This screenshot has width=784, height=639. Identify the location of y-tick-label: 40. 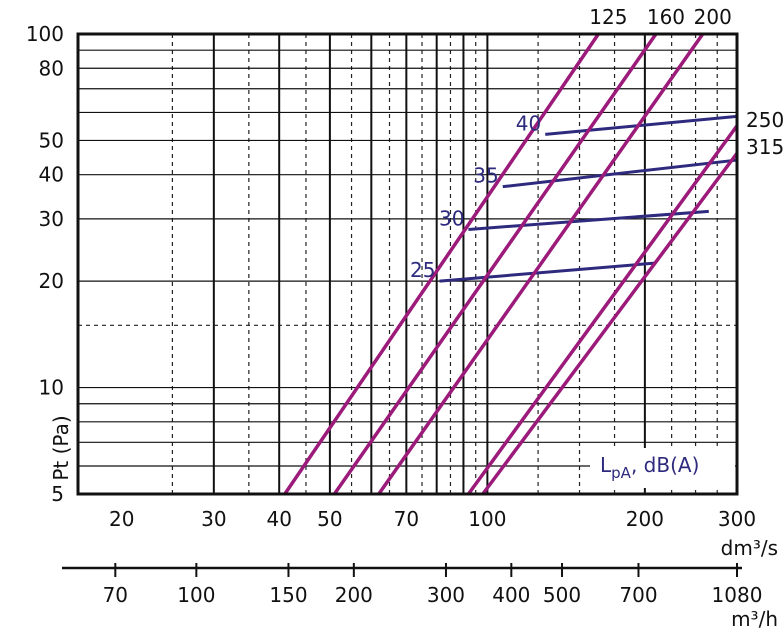
(51, 175).